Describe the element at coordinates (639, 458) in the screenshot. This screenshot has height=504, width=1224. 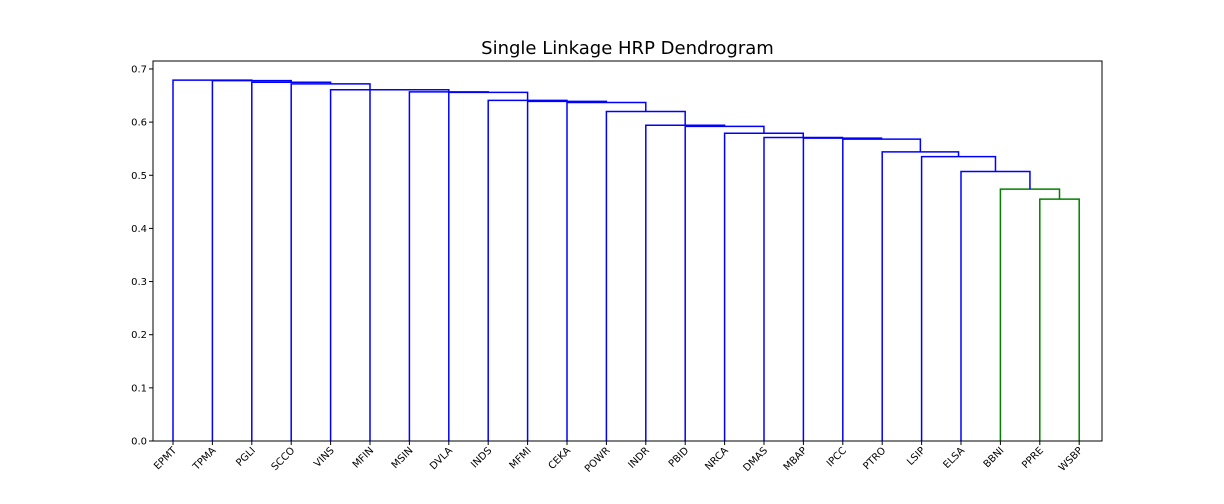
I see `leaf-label: INDR` at that location.